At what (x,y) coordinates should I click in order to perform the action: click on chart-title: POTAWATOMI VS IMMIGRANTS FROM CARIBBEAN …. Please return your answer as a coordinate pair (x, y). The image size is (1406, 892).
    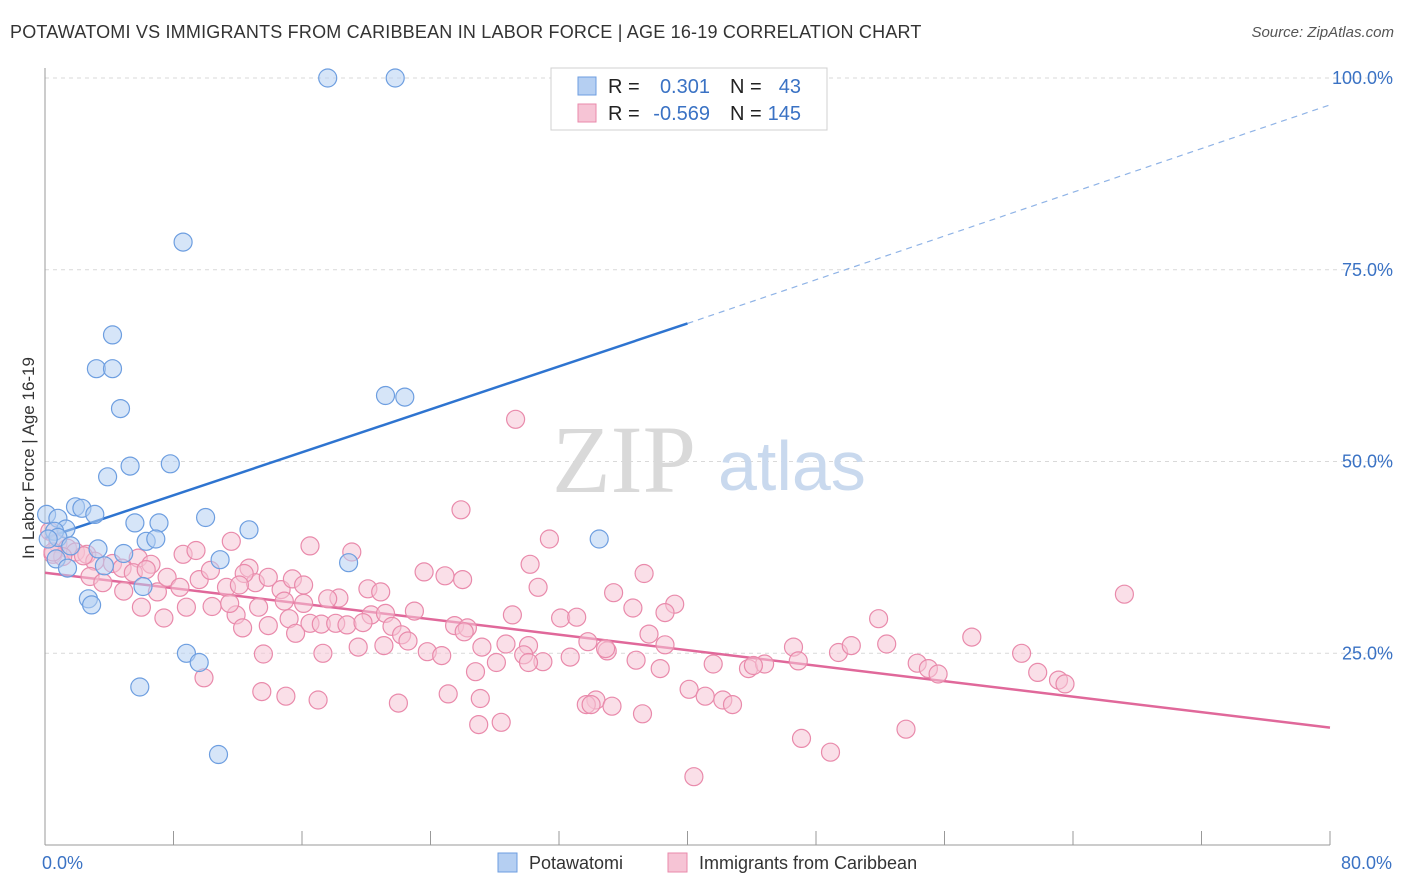
    Looking at the image, I should click on (466, 32).